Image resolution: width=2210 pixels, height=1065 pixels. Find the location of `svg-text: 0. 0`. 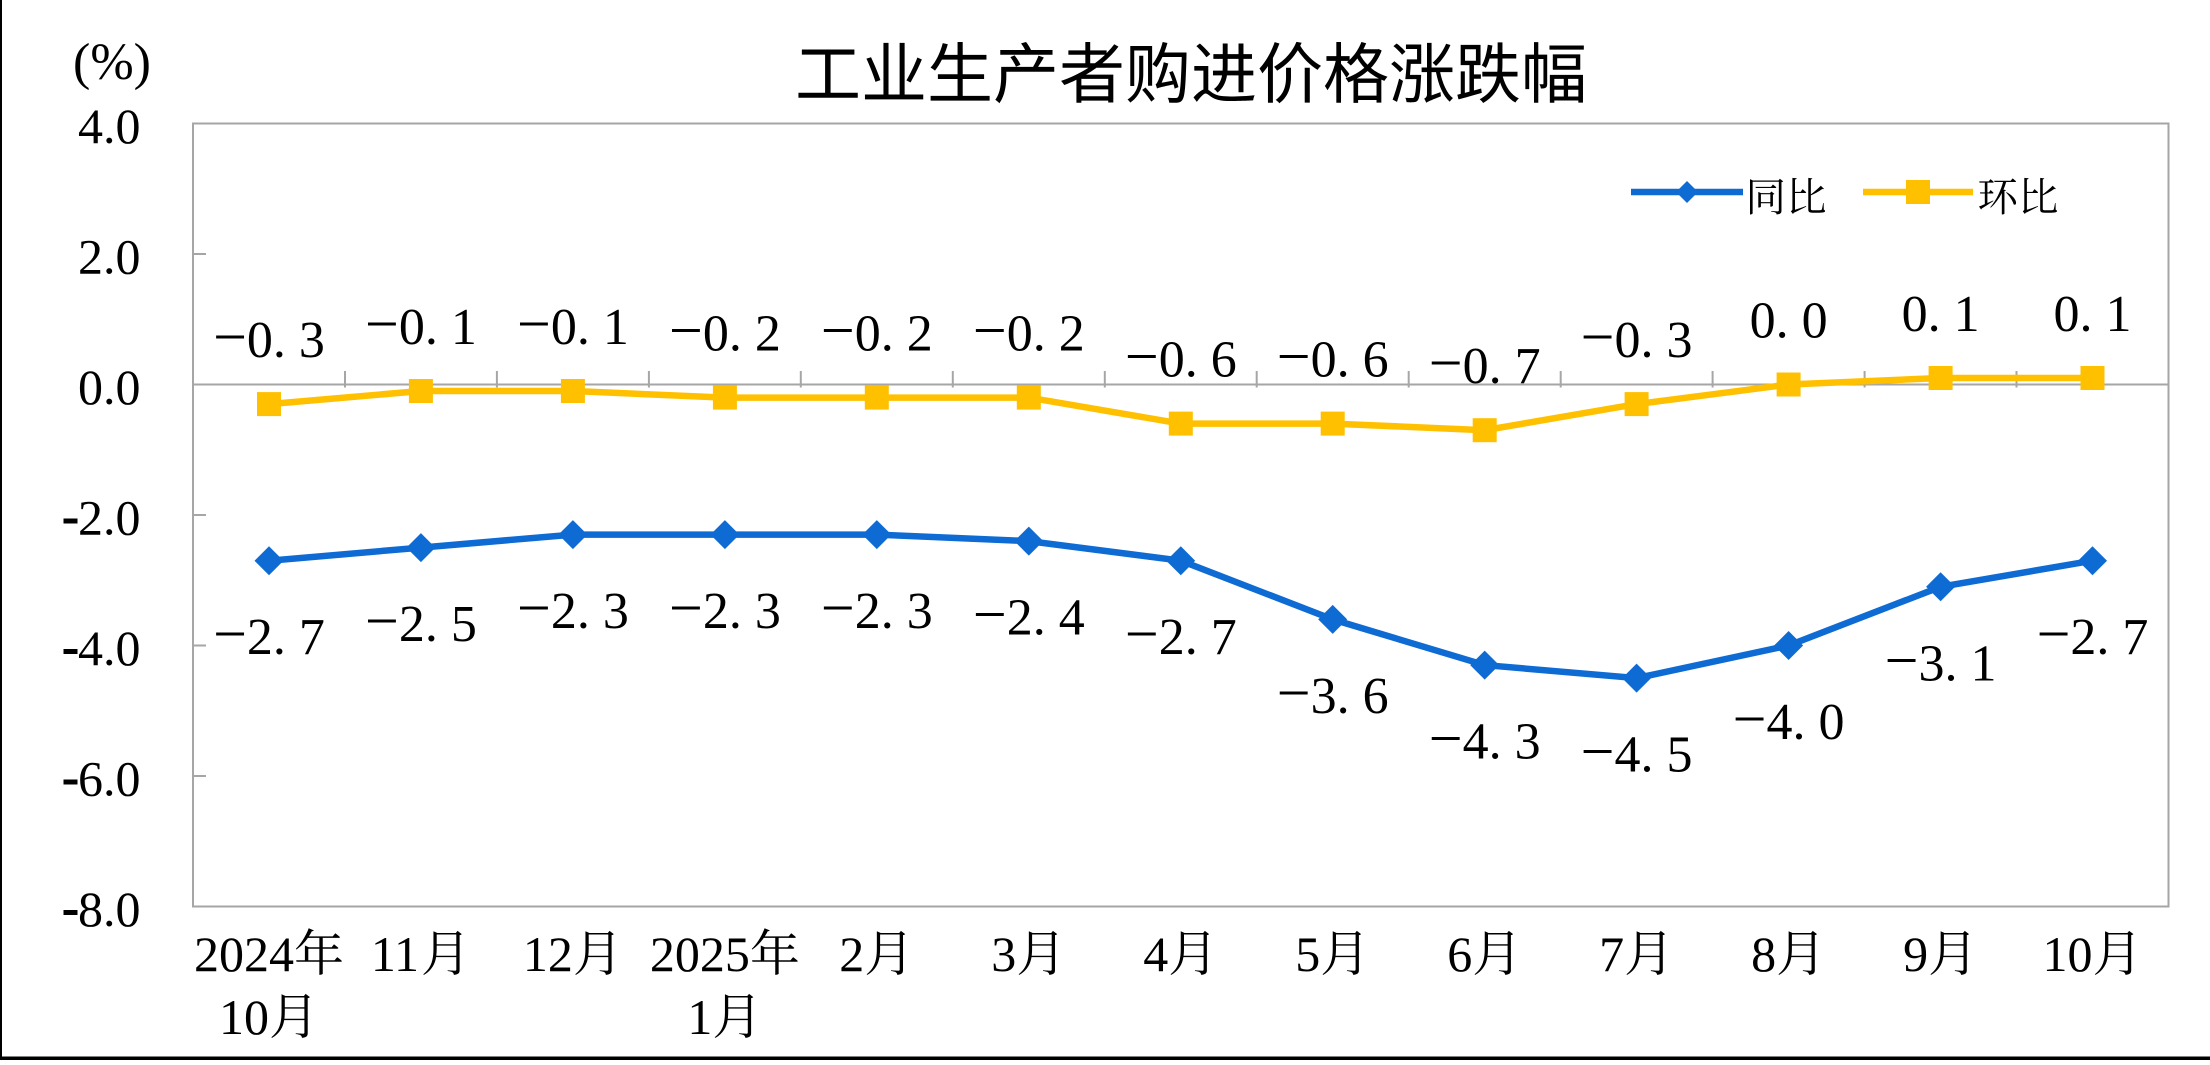

svg-text: 0. 0 is located at coordinates (1789, 321).